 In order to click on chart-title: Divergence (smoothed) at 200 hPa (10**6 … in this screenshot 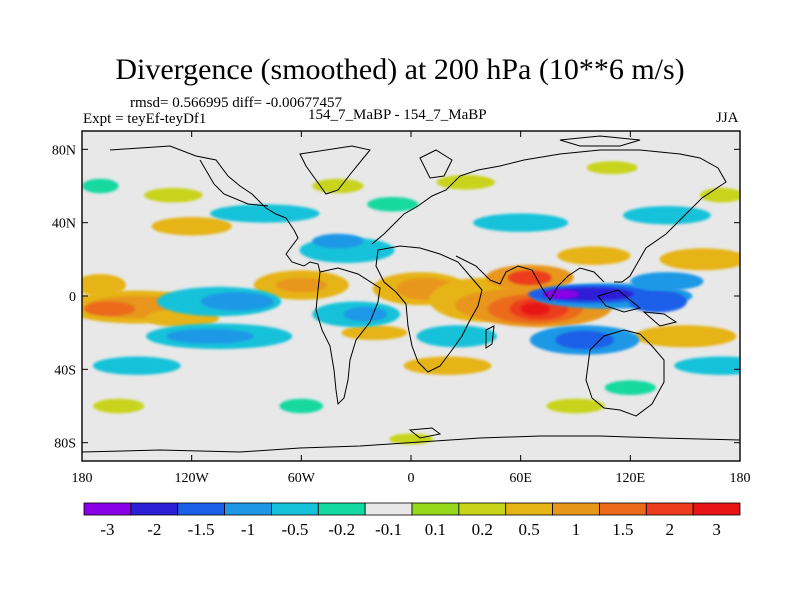, I will do `click(400, 69)`.